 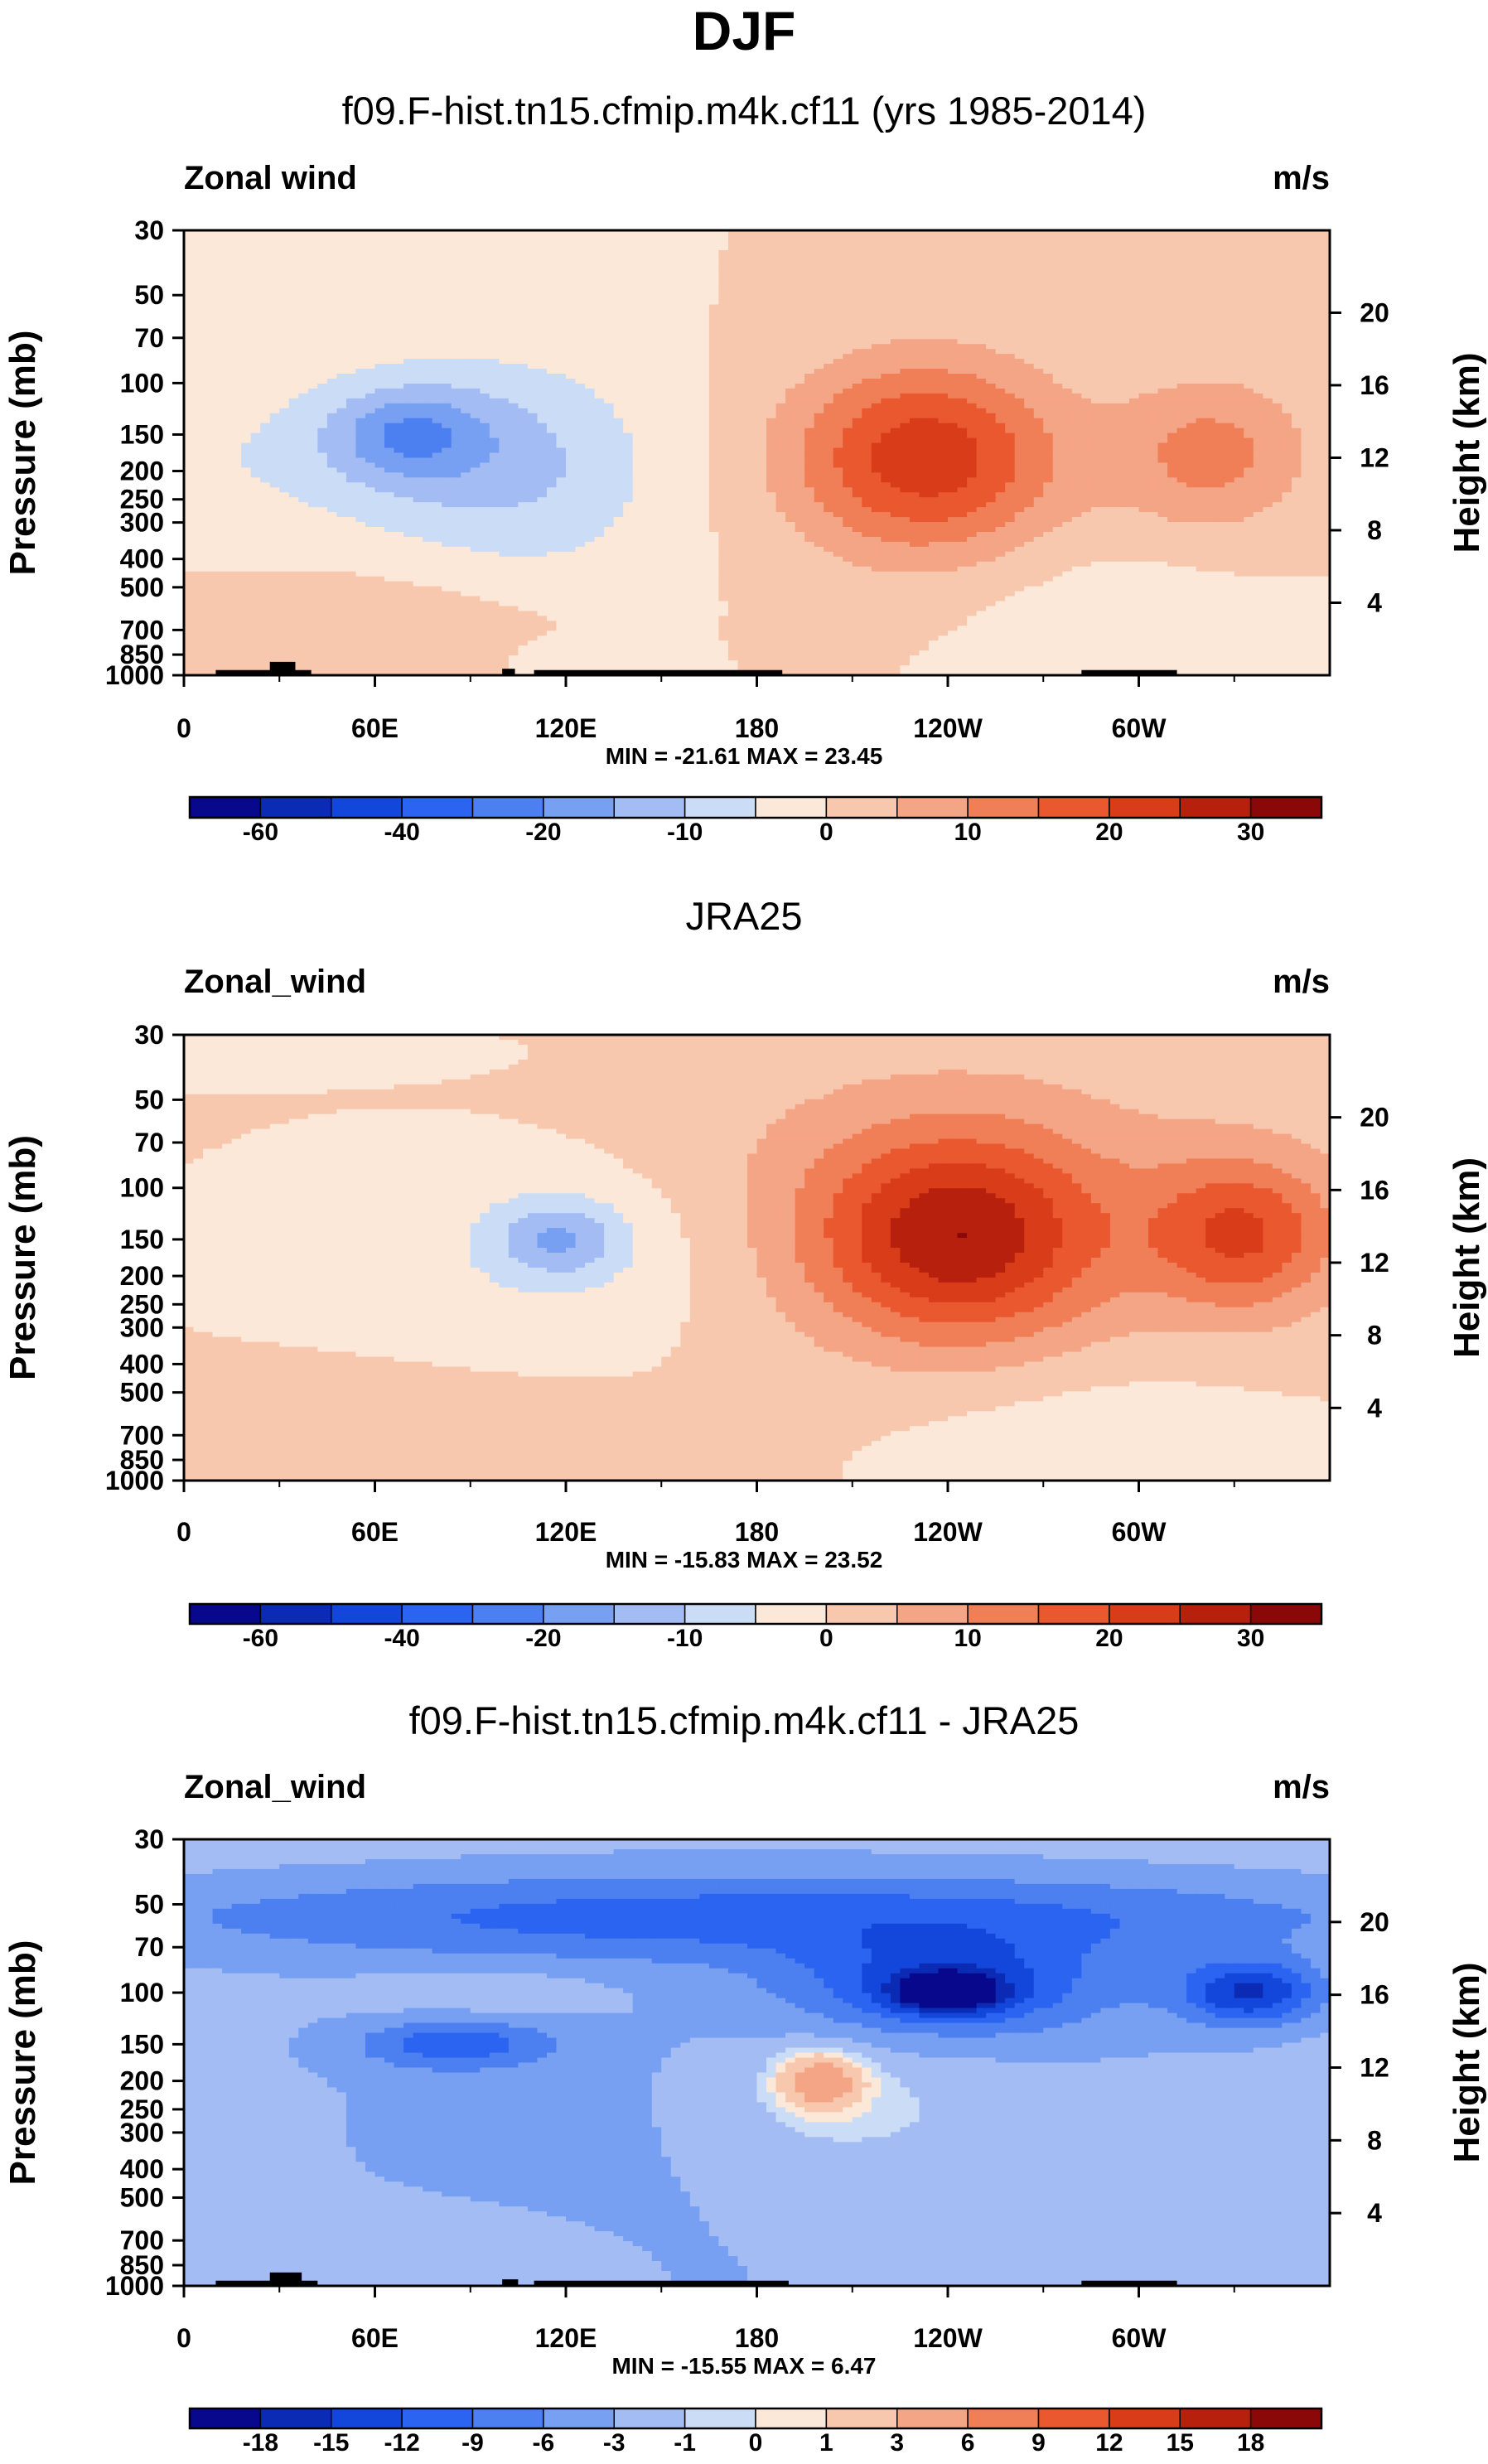 What do you see at coordinates (968, 2443) in the screenshot?
I see `colorbar-label: 6` at bounding box center [968, 2443].